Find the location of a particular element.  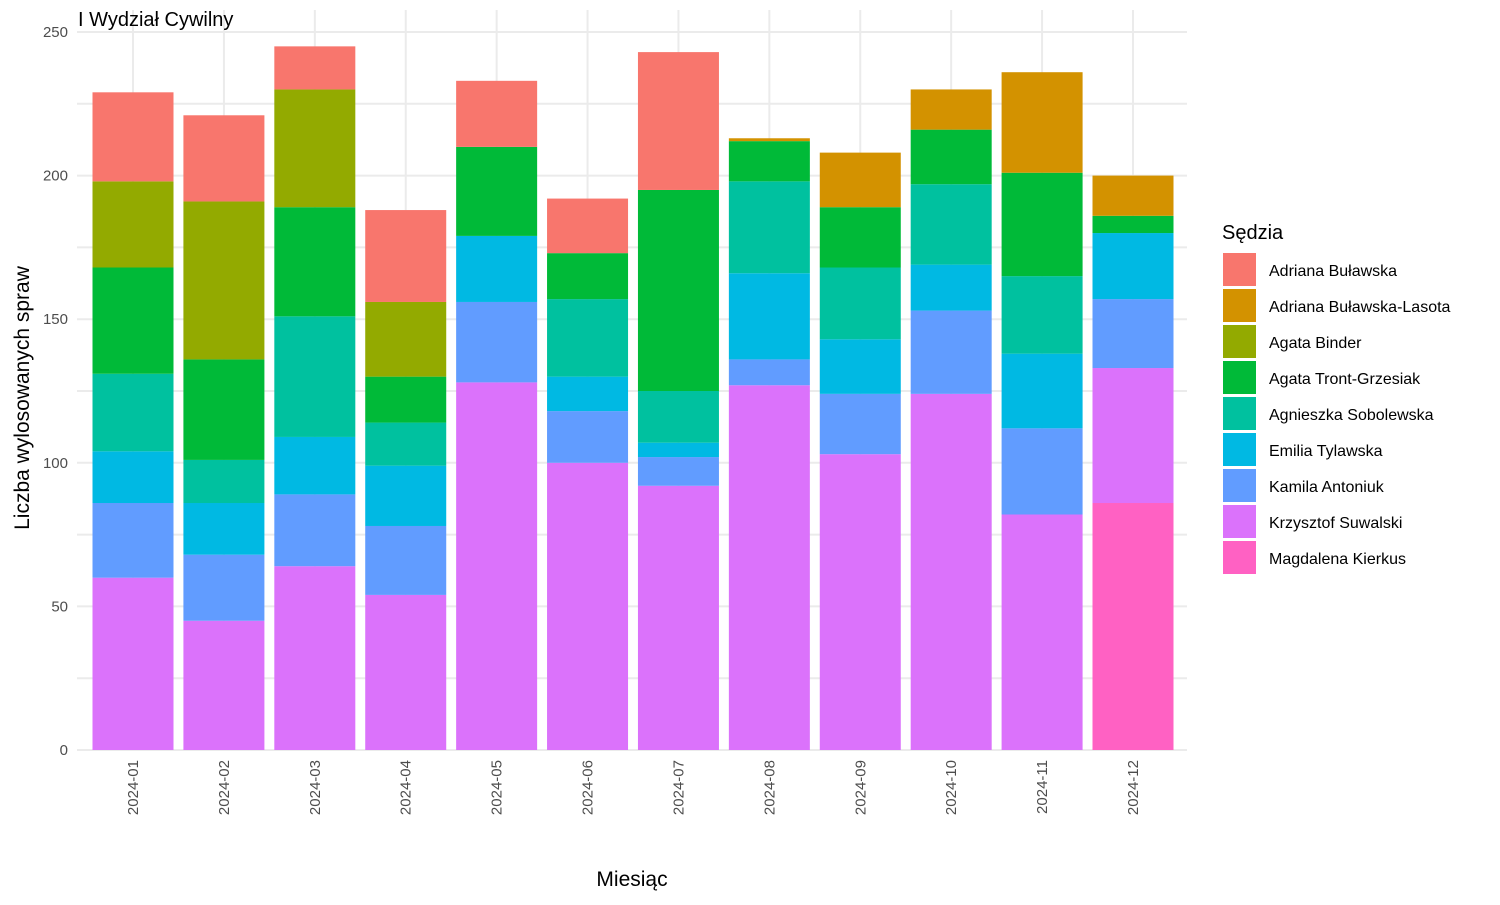

legend-label: Adriana Buławska is located at coordinates (1333, 271).